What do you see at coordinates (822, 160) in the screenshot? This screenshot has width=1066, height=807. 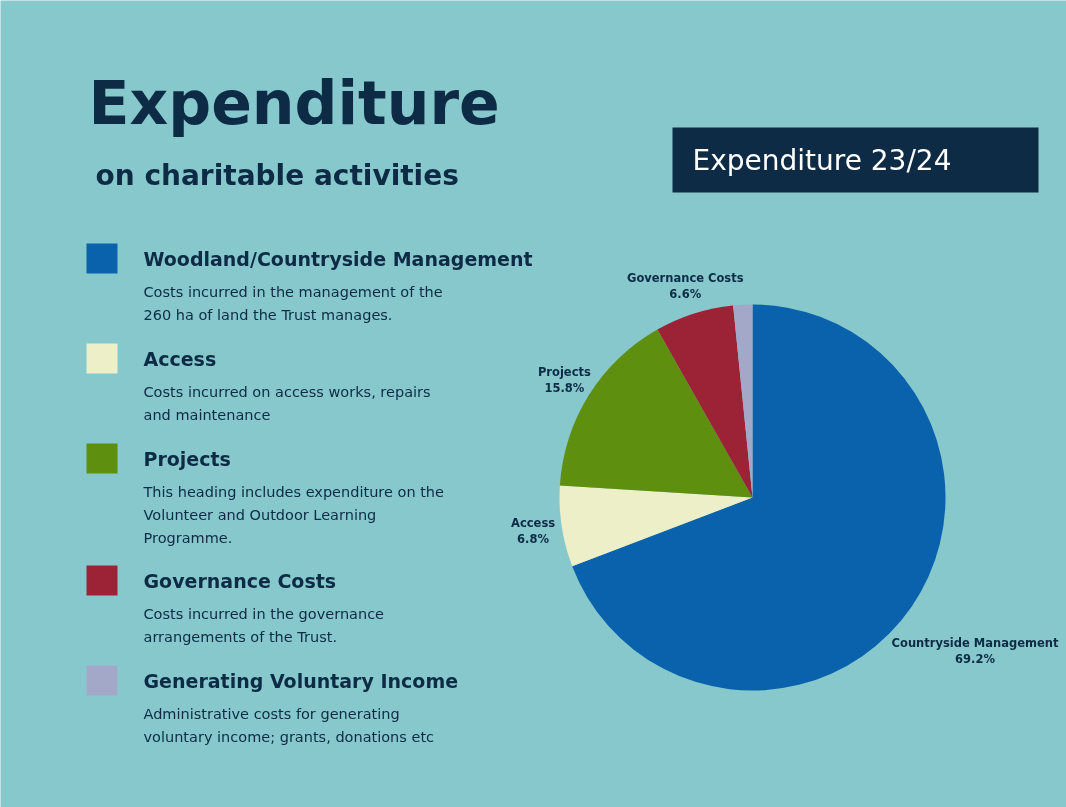 I see `text: Expenditure 23/24` at bounding box center [822, 160].